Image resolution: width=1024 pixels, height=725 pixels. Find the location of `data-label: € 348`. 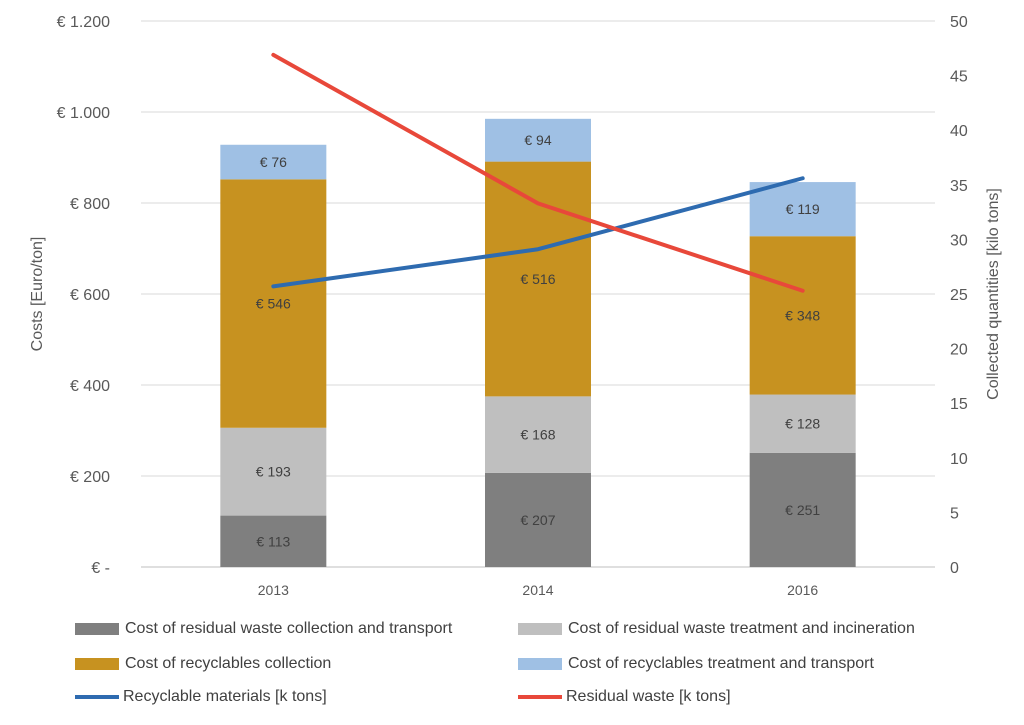

data-label: € 348 is located at coordinates (802, 315).